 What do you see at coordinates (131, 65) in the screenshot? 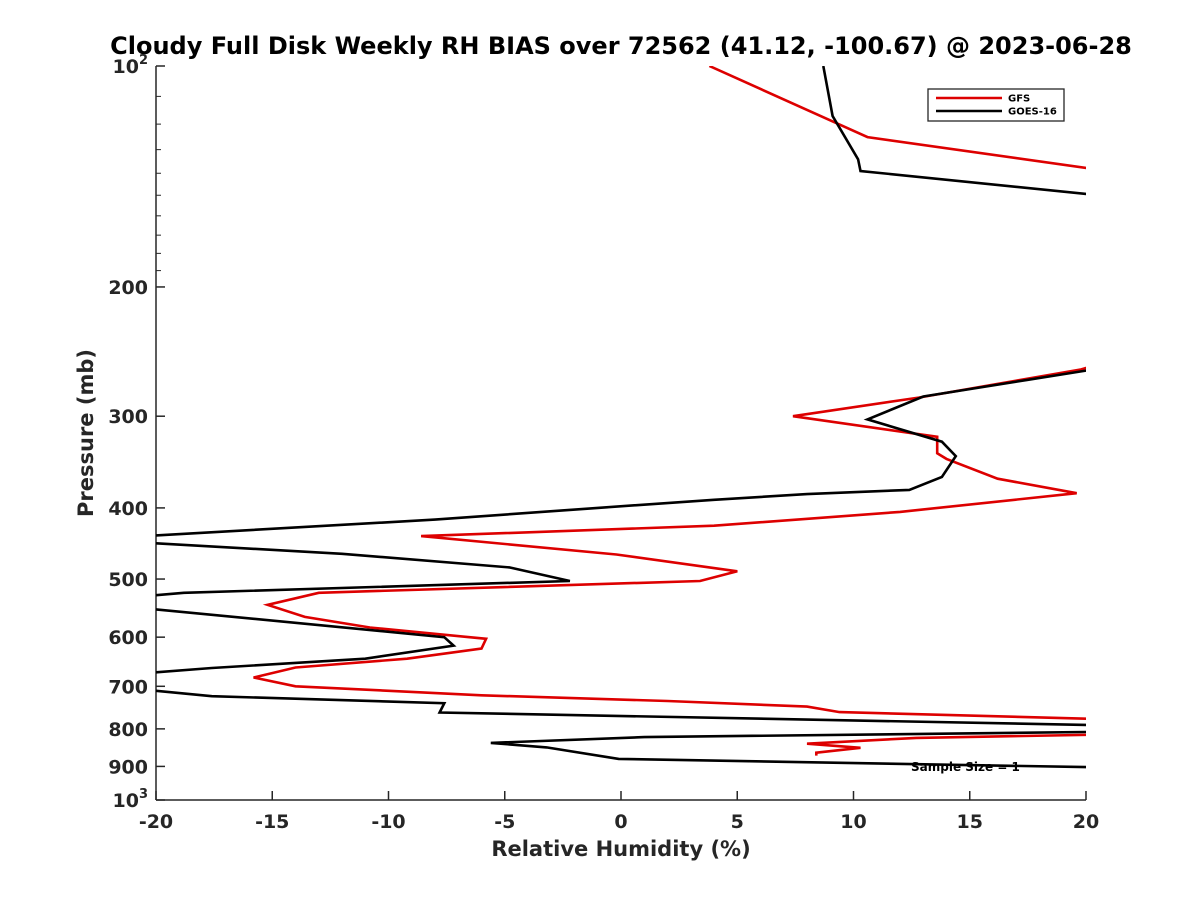
I see `y-tick-label: 10²` at bounding box center [131, 65].